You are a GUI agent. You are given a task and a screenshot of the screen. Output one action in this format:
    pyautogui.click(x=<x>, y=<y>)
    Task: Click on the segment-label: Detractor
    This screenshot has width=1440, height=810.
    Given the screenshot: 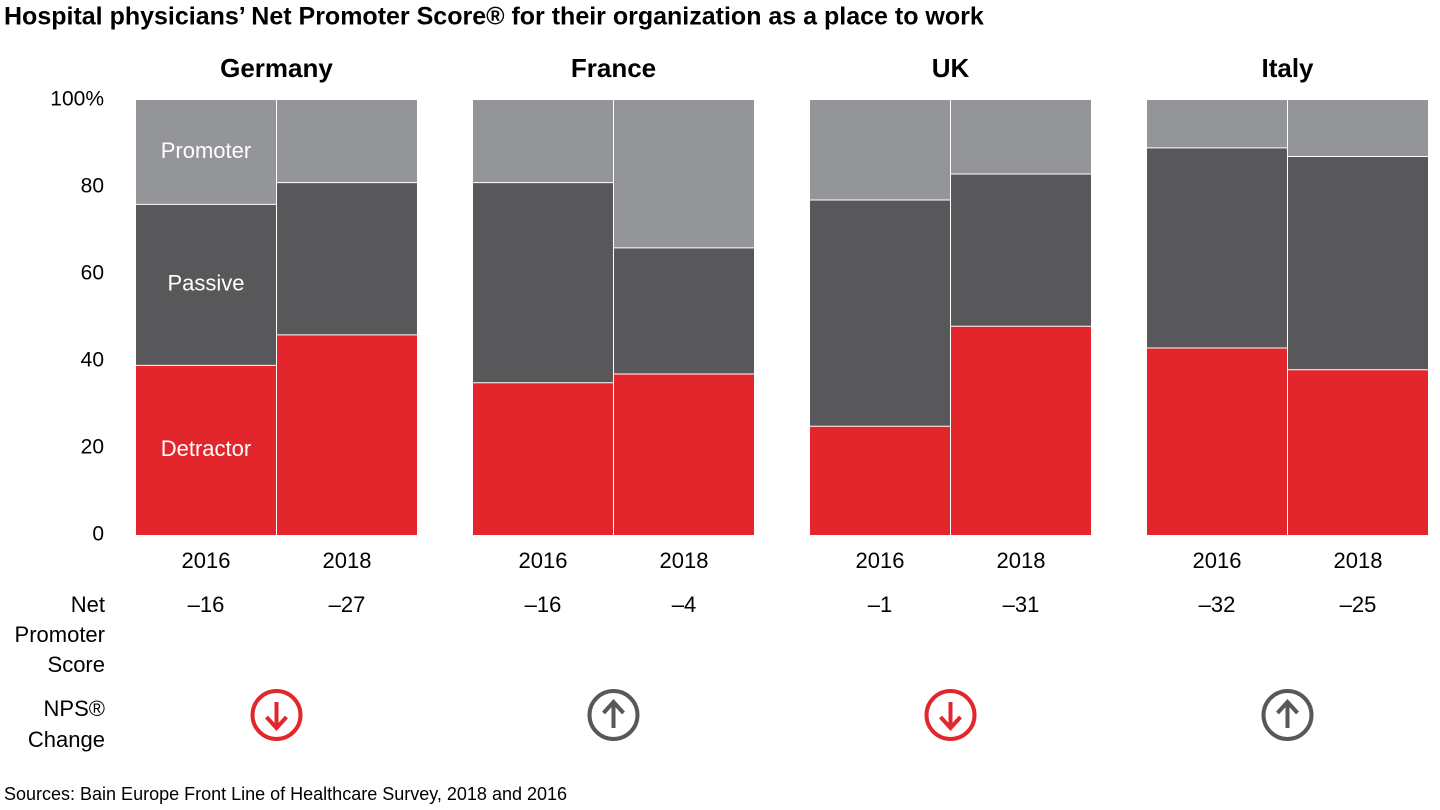 What is the action you would take?
    pyautogui.click(x=206, y=448)
    